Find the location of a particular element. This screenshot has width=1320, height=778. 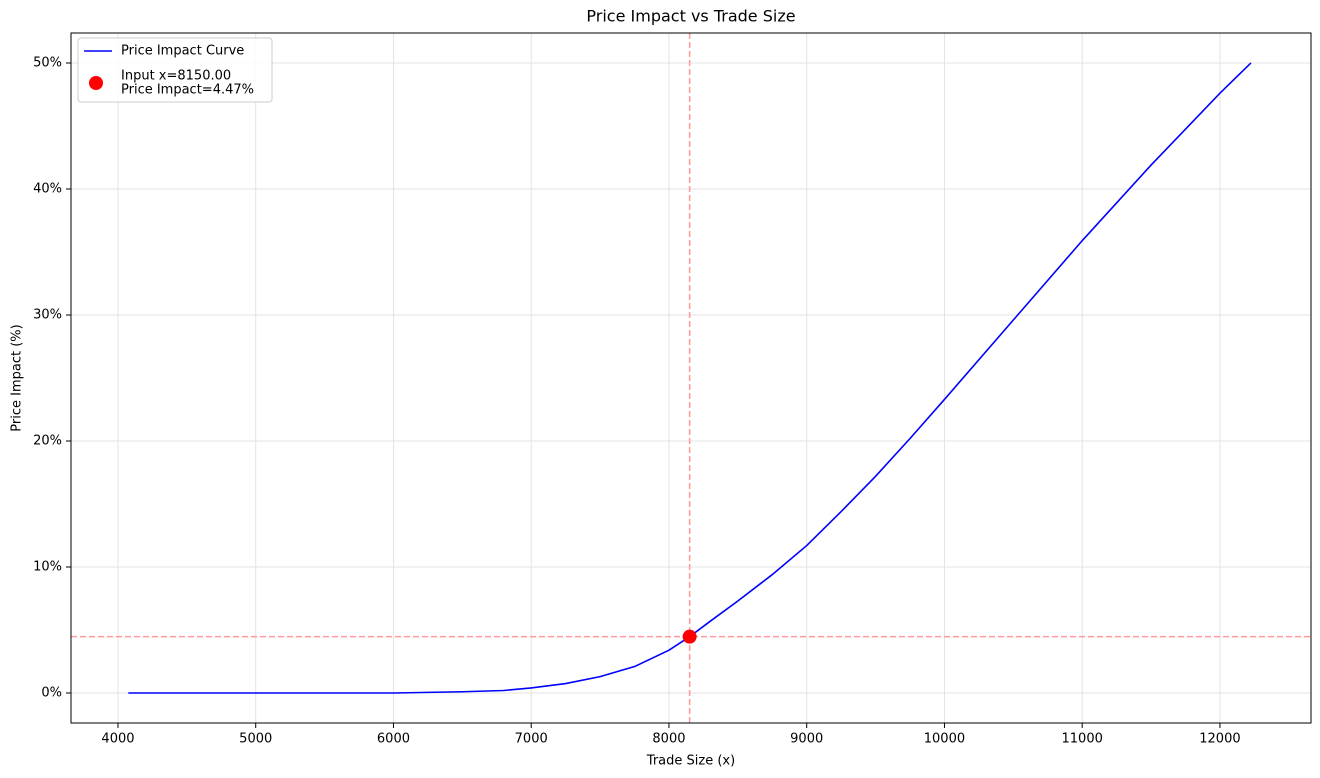

point is located at coordinates (689, 636).